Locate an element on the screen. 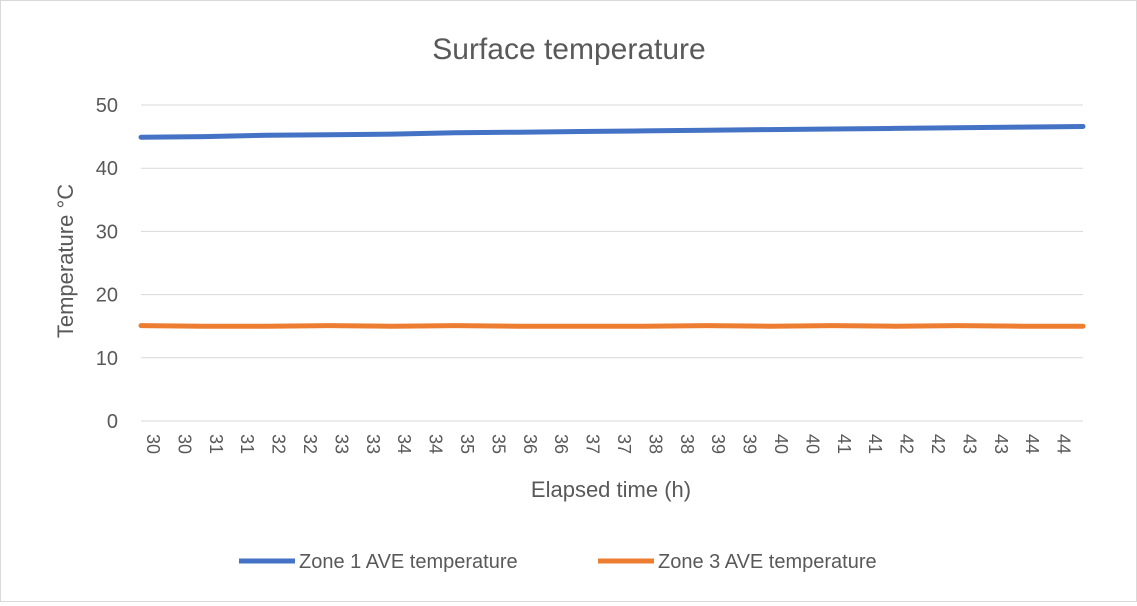 The width and height of the screenshot is (1137, 606). legend-label: Zone 3 AVE temperature is located at coordinates (767, 562).